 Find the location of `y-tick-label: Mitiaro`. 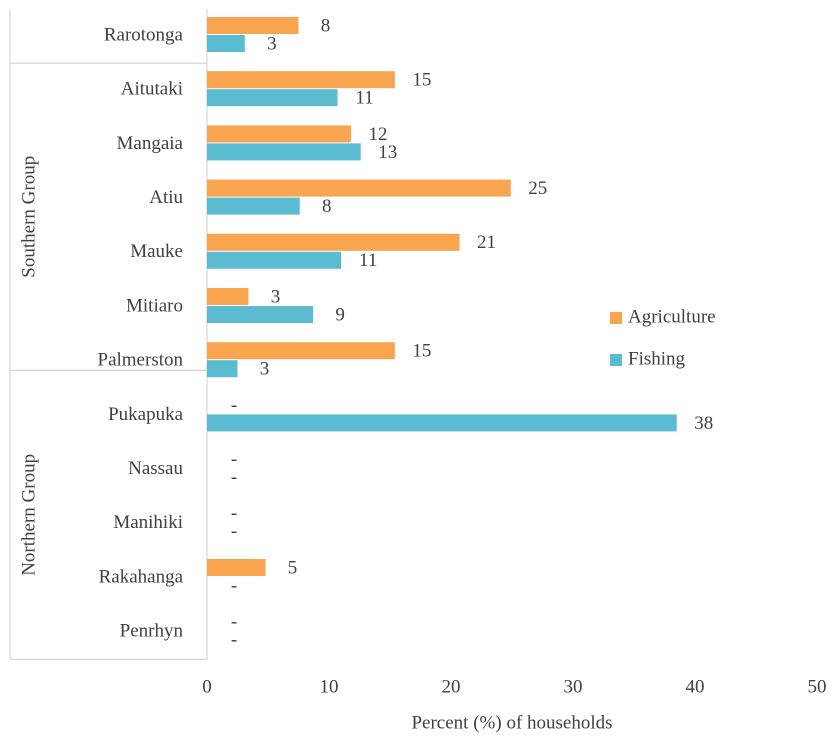

y-tick-label: Mitiaro is located at coordinates (154, 305).